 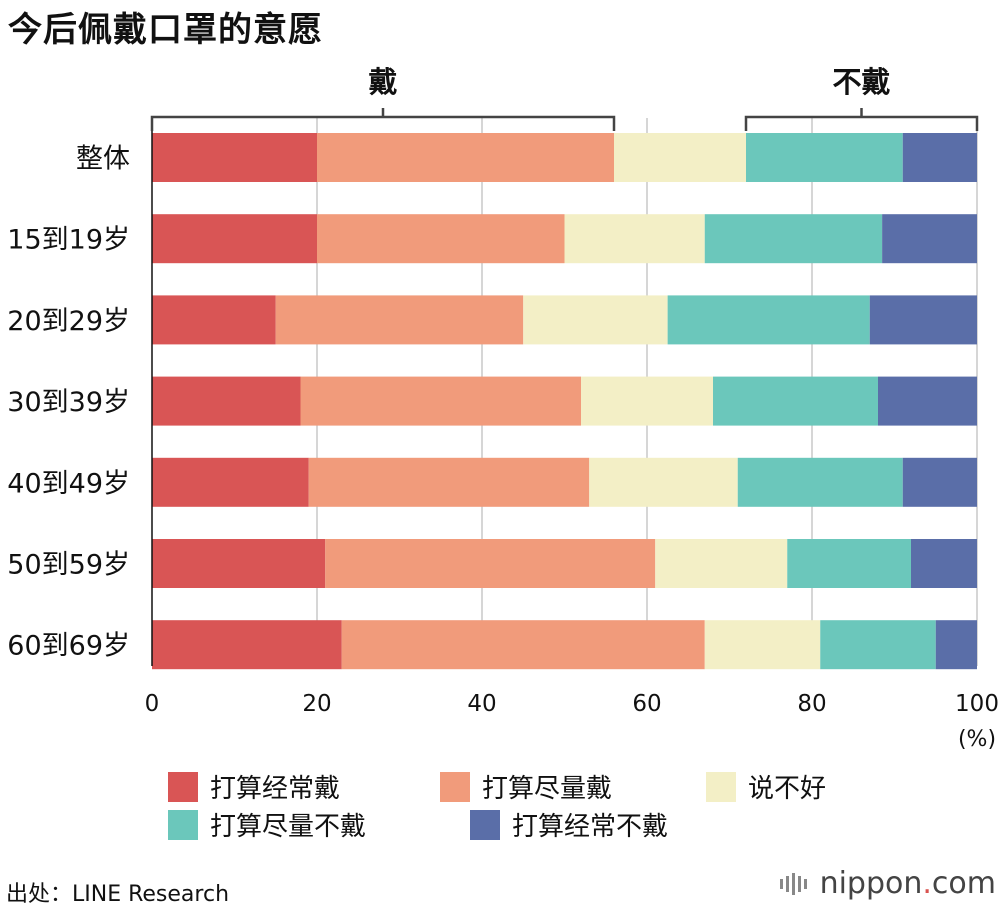 I want to click on legend-label-often-not-wear: 打算经常不戴, so click(x=590, y=827).